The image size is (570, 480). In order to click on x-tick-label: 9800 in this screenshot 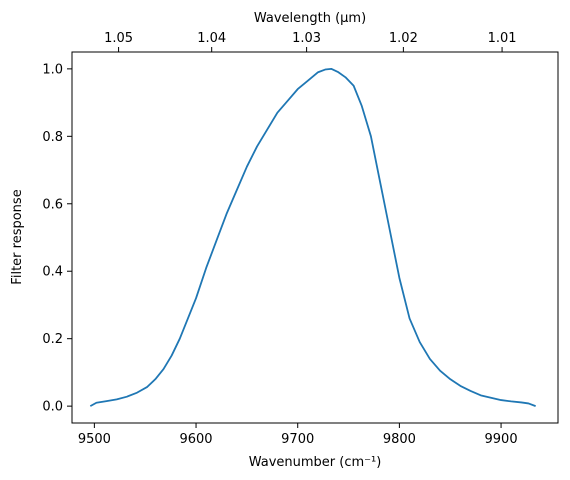, I will do `click(399, 439)`.